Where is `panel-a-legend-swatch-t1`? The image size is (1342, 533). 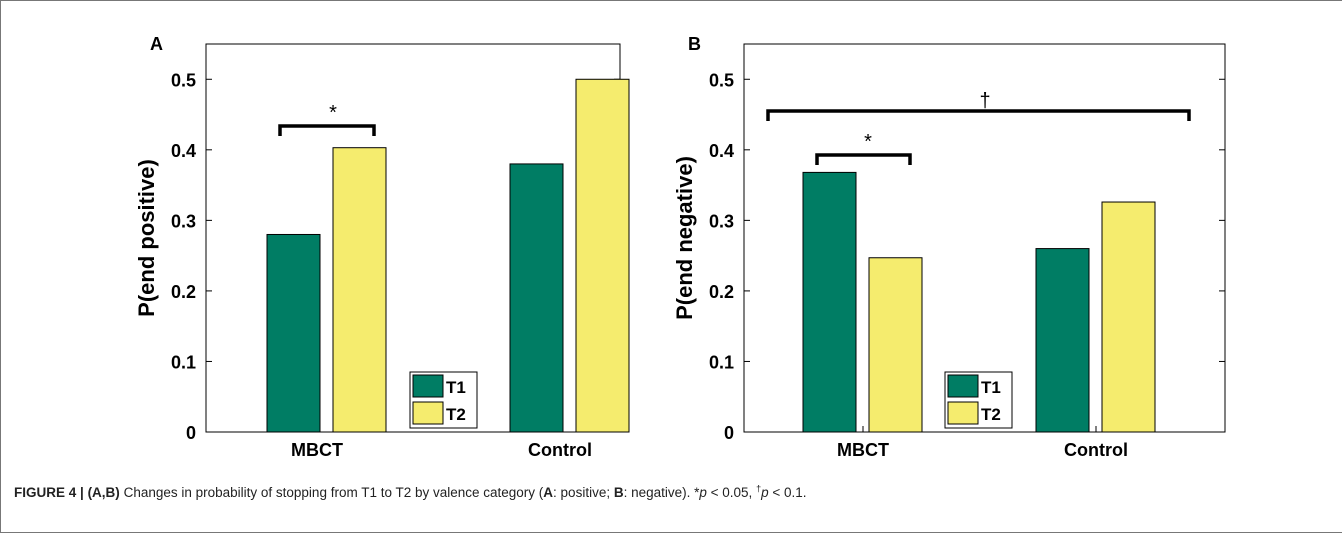
panel-a-legend-swatch-t1 is located at coordinates (428, 386).